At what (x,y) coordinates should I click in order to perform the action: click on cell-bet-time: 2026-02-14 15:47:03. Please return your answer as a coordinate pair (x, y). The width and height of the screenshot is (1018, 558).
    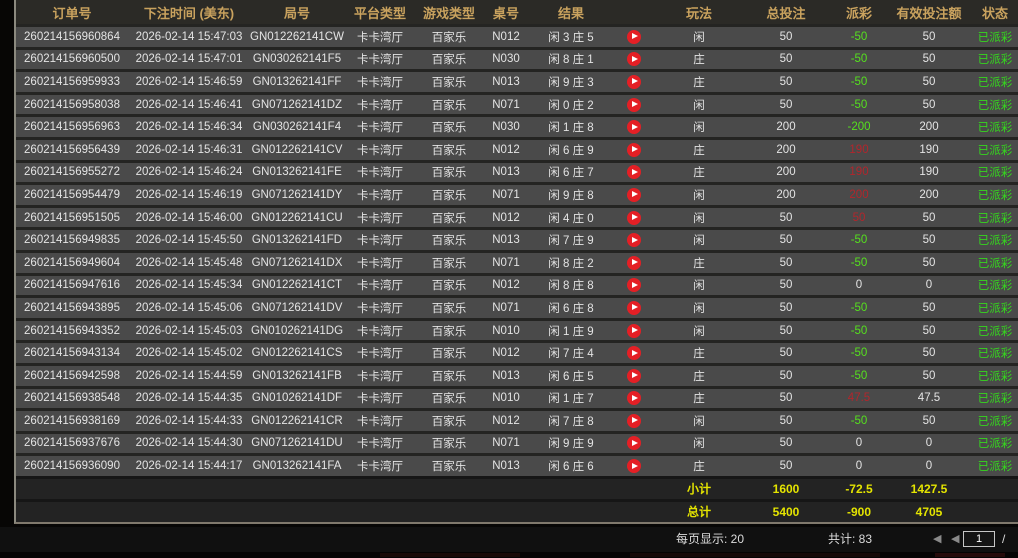
    Looking at the image, I should click on (189, 36).